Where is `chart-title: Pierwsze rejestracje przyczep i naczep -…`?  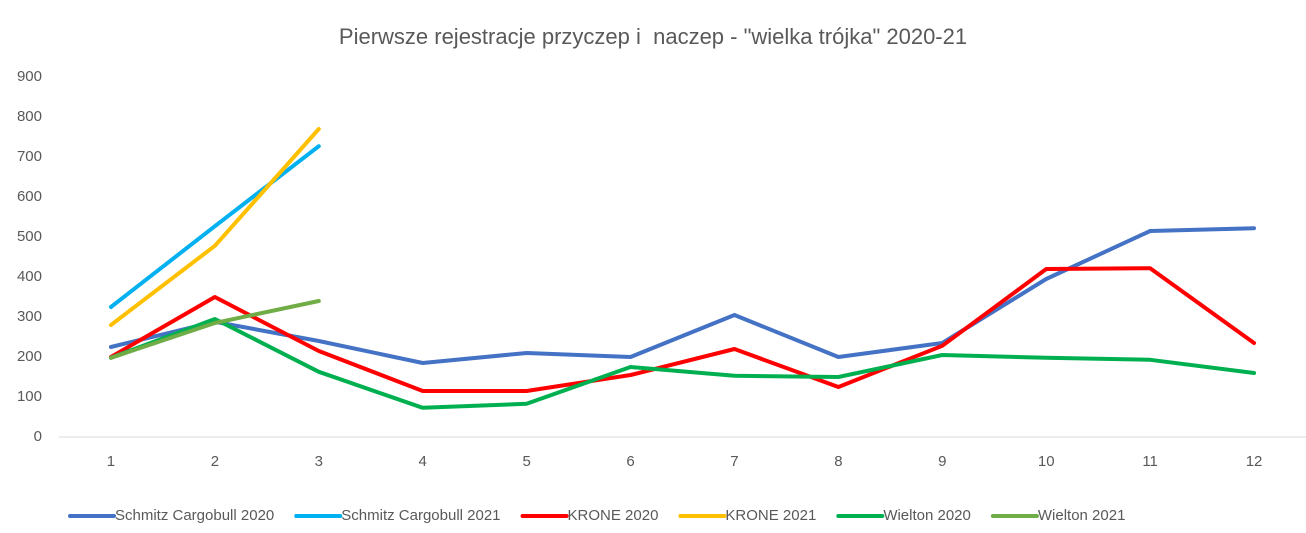 chart-title: Pierwsze rejestracje przyczep i naczep -… is located at coordinates (653, 36).